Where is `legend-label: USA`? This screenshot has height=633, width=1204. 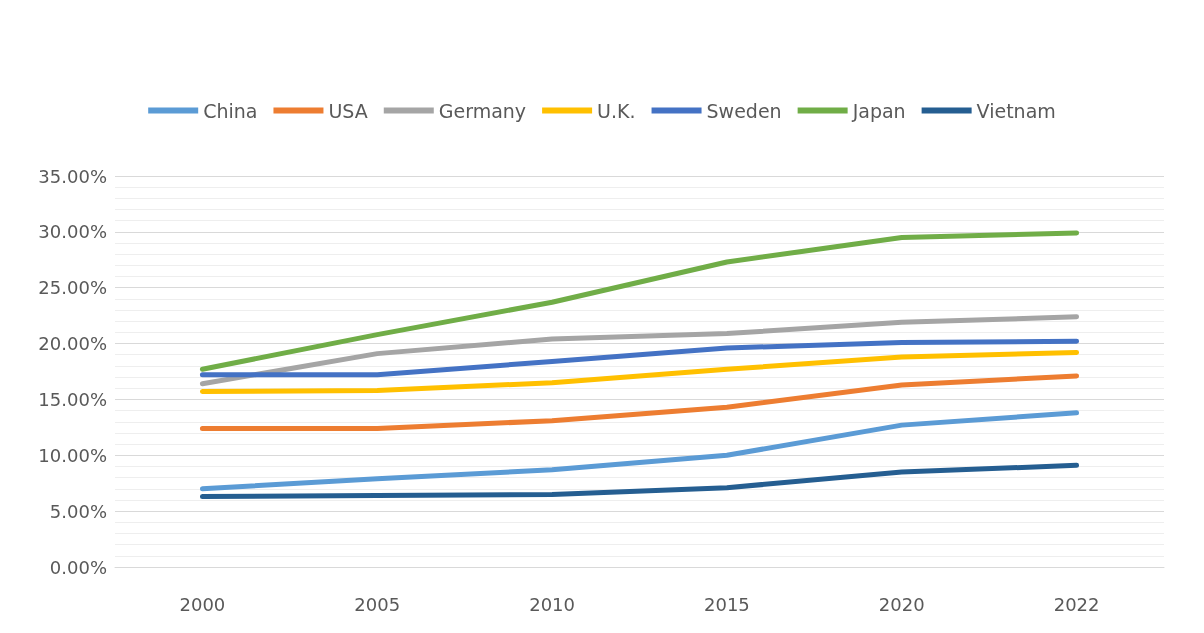
legend-label: USA is located at coordinates (348, 110).